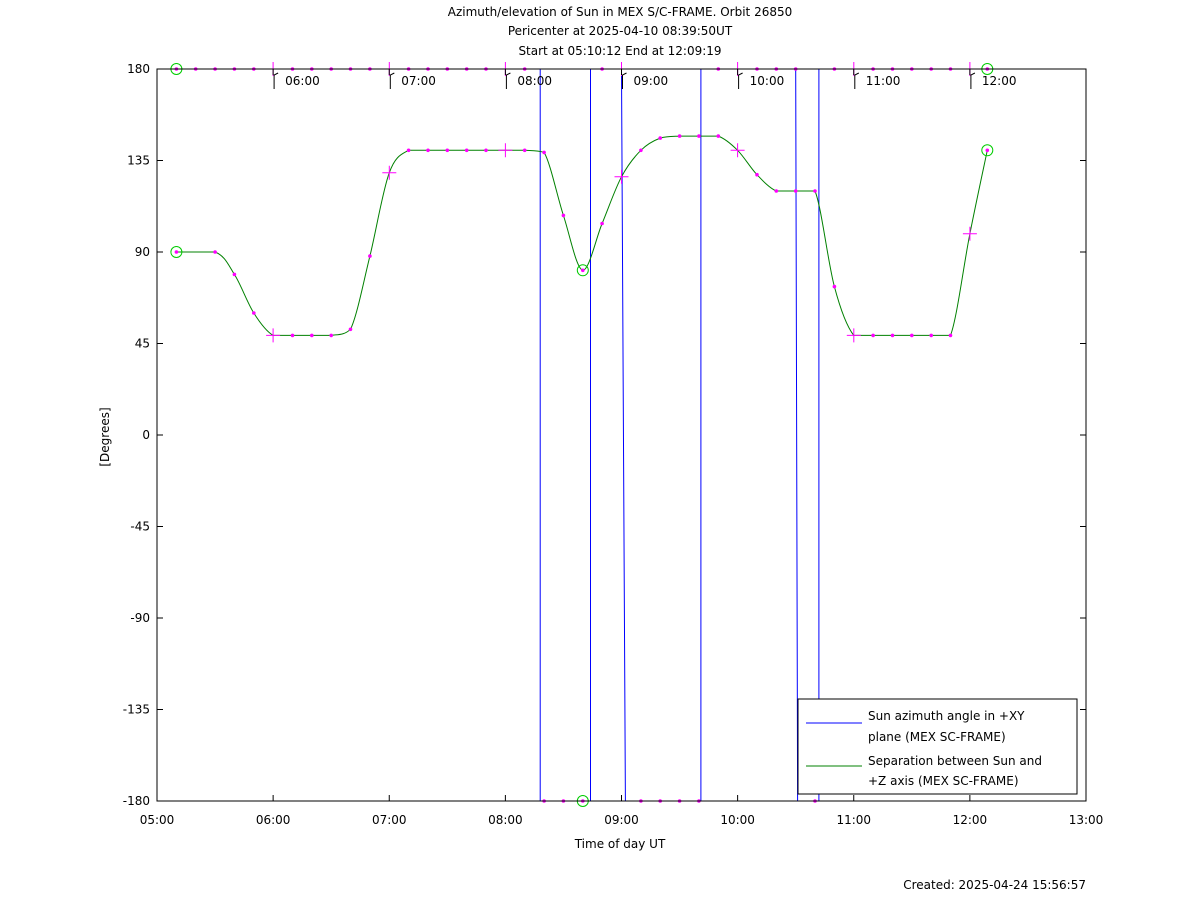 This screenshot has height=901, width=1200. What do you see at coordinates (142, 344) in the screenshot?
I see `y-tick-label: 45` at bounding box center [142, 344].